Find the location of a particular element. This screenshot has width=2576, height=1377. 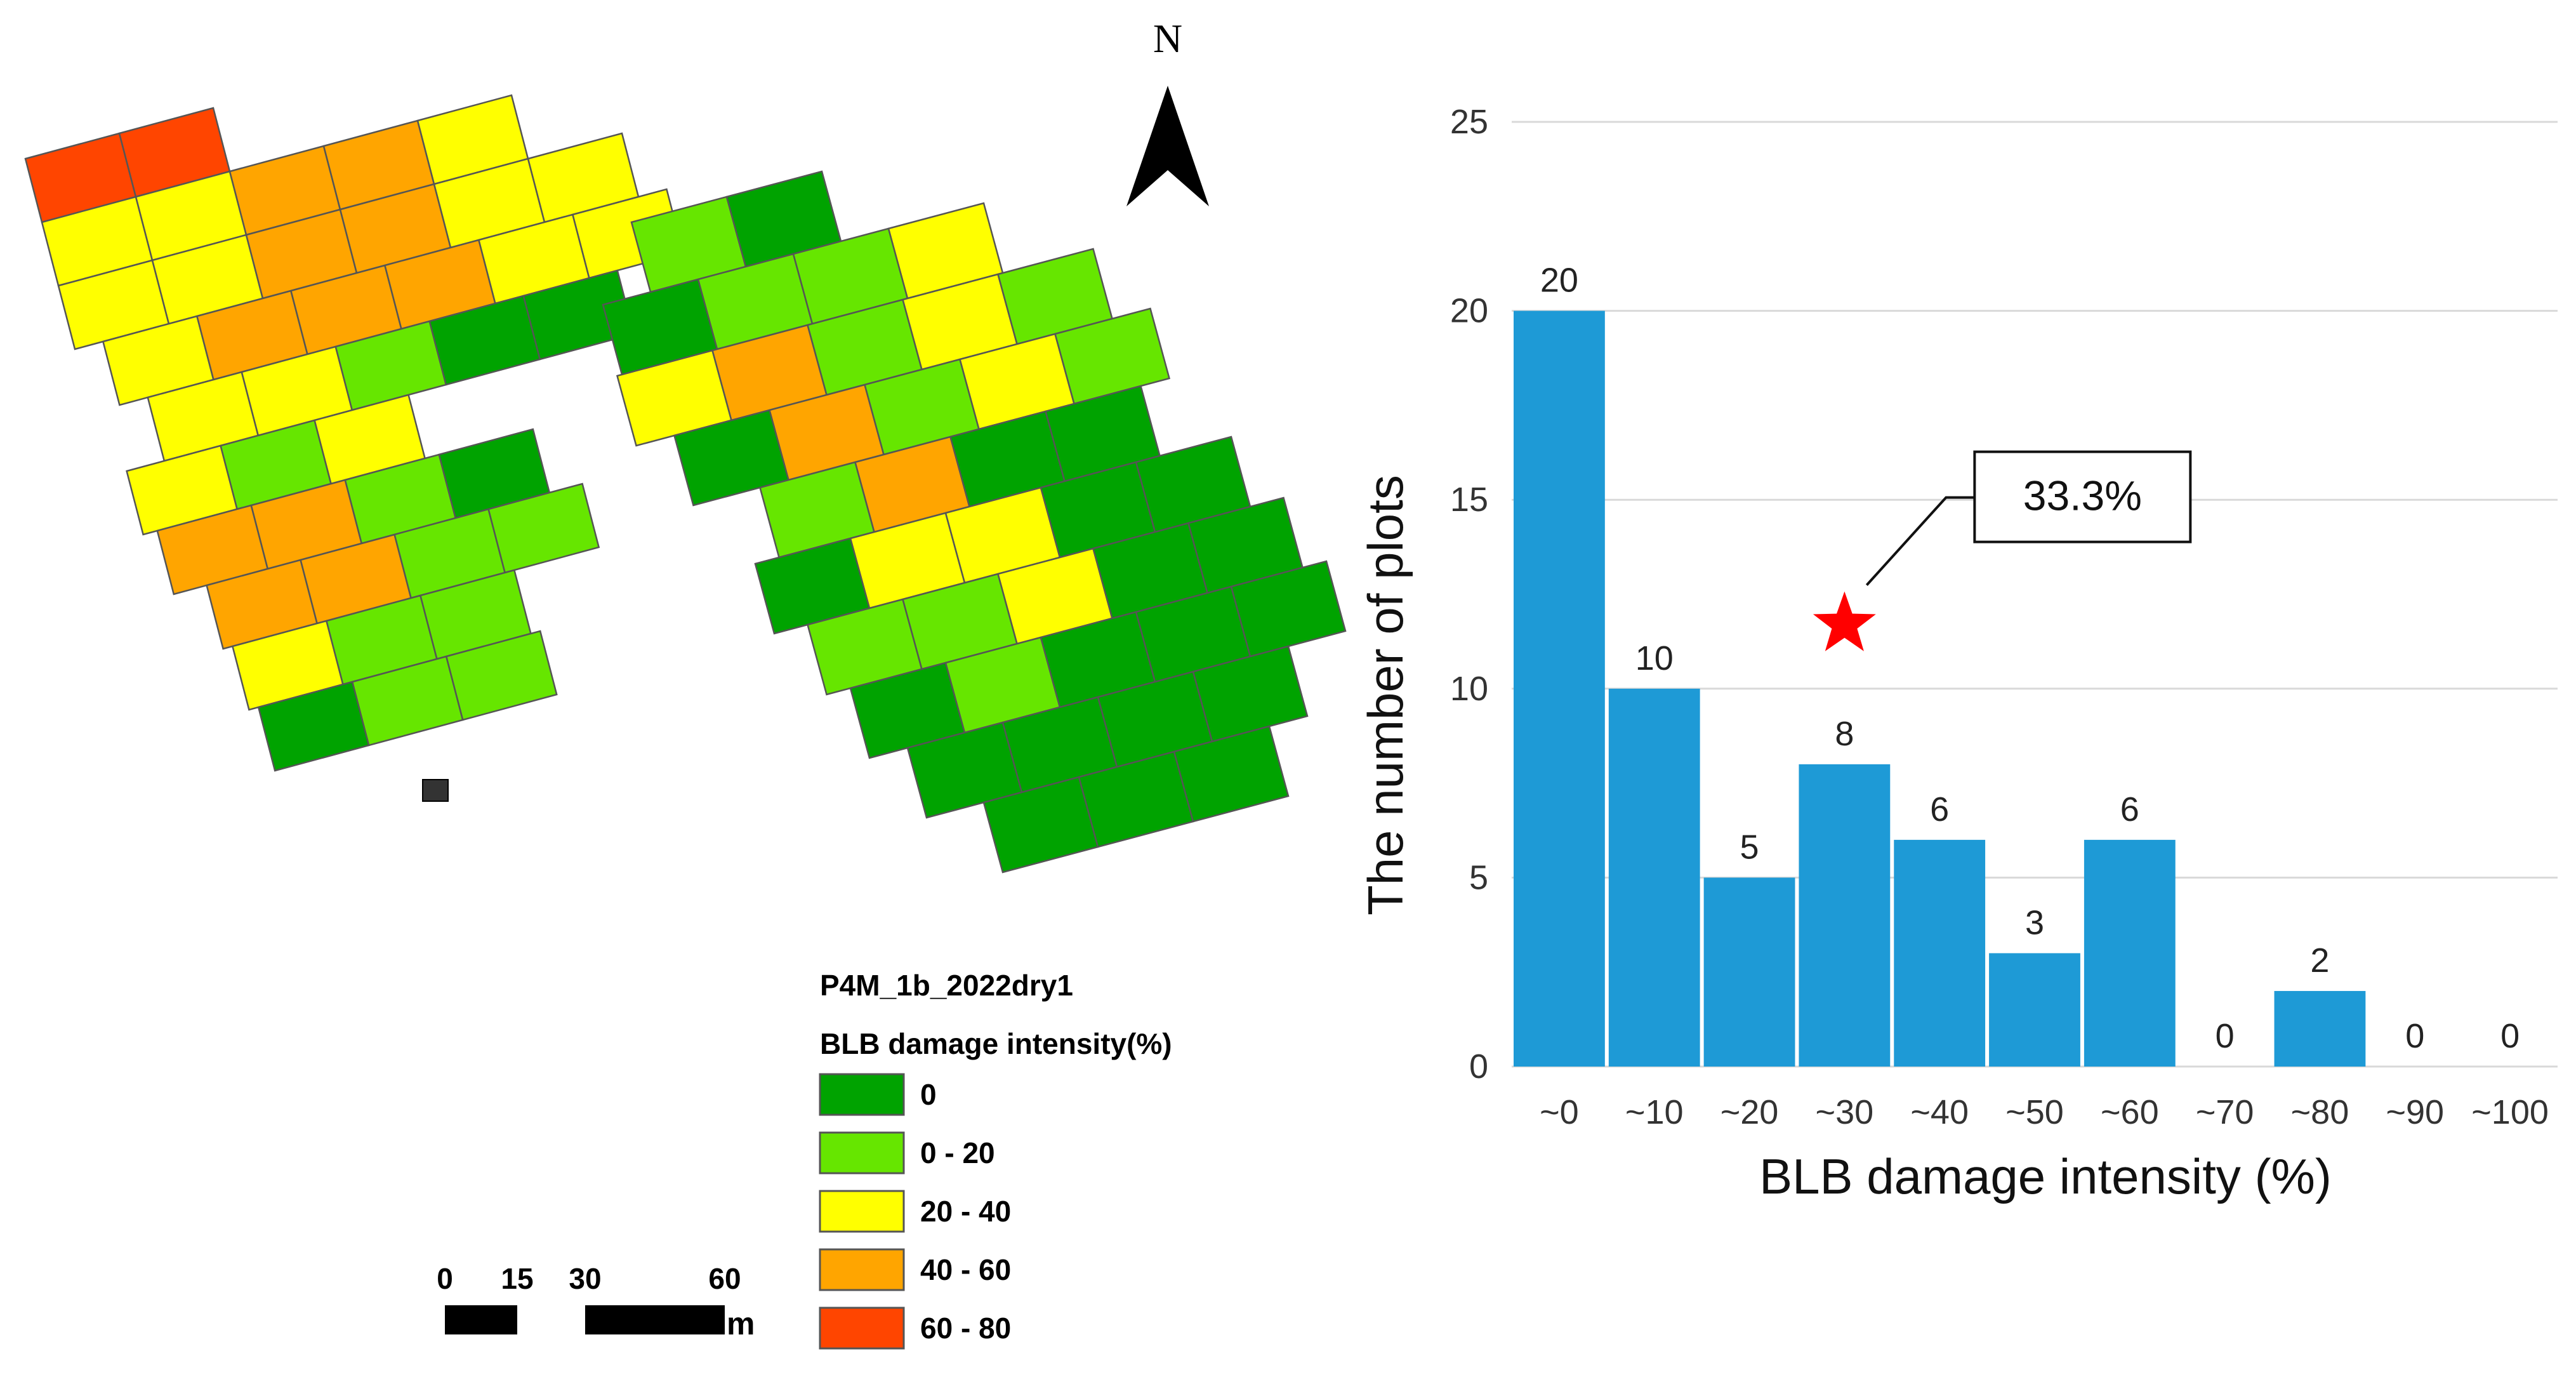

x-tick-label: ~30 is located at coordinates (1845, 1112).